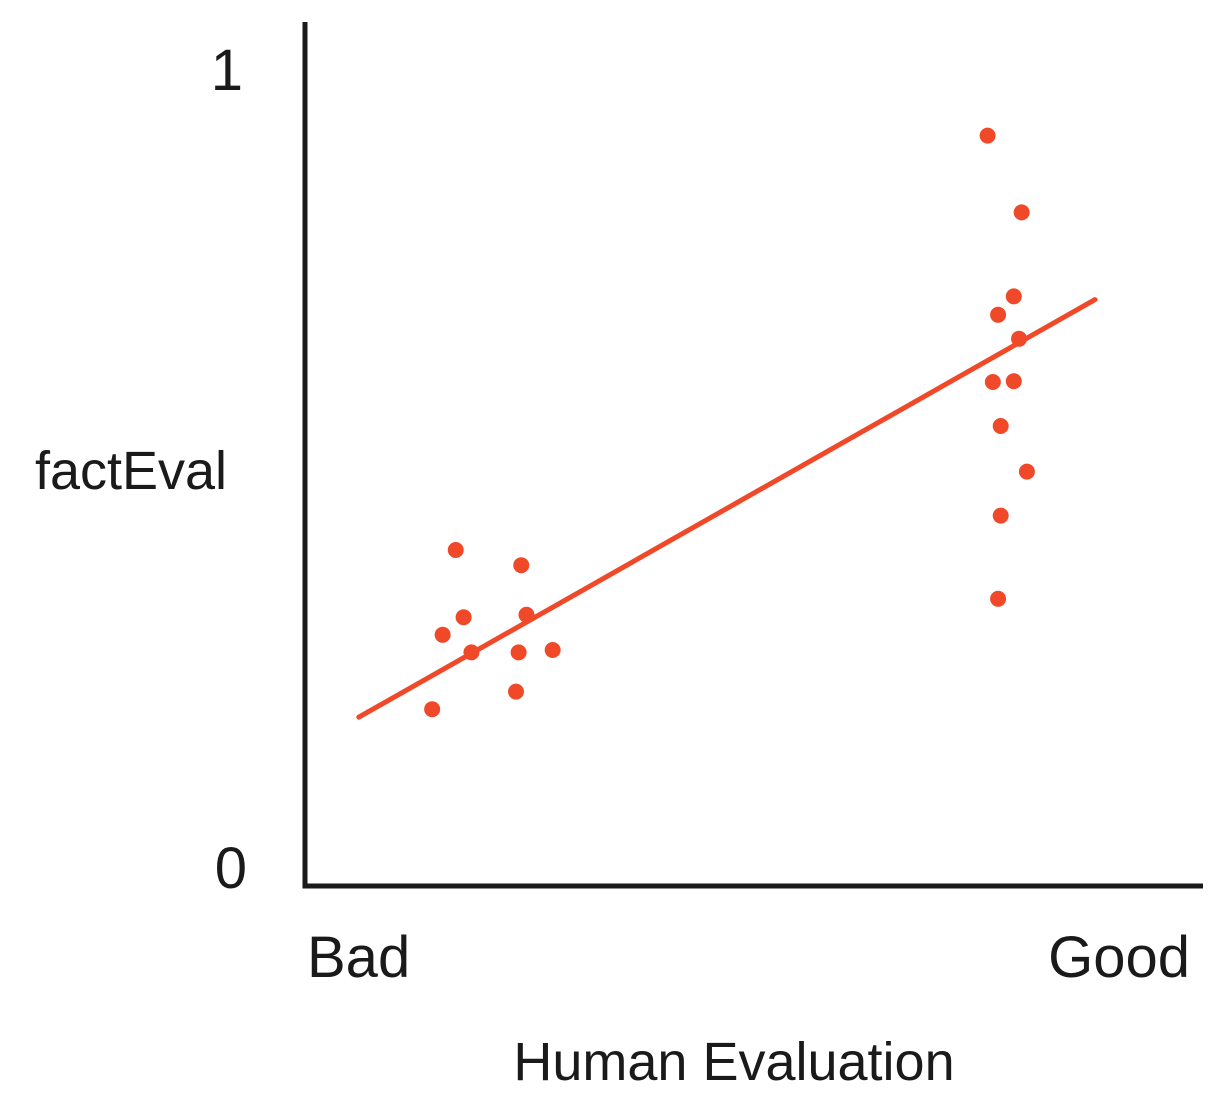 The width and height of the screenshot is (1215, 1105). Describe the element at coordinates (1119, 957) in the screenshot. I see `x-category-label-good: Good` at that location.